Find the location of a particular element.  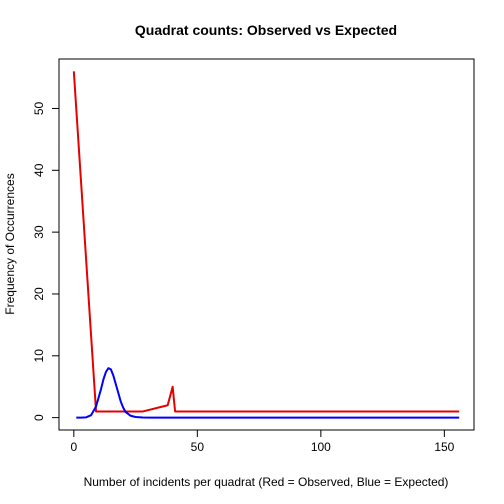

x-tick-label: 50 is located at coordinates (198, 447).